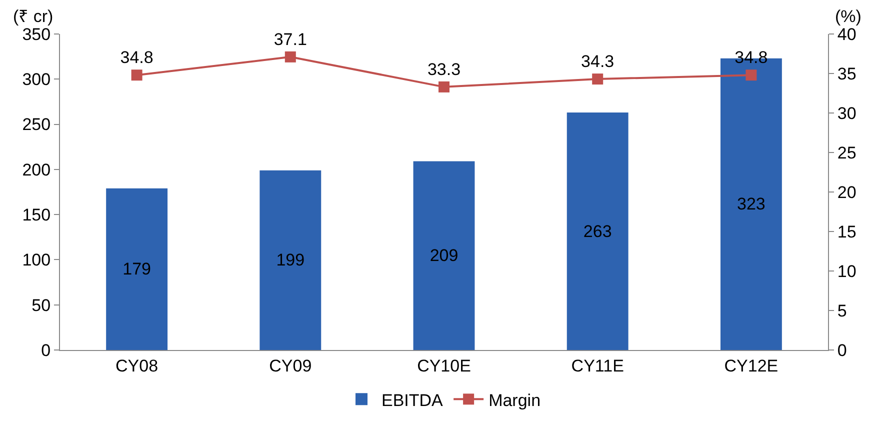 The height and width of the screenshot is (430, 874). I want to click on y2-tick-label: 5, so click(842, 310).